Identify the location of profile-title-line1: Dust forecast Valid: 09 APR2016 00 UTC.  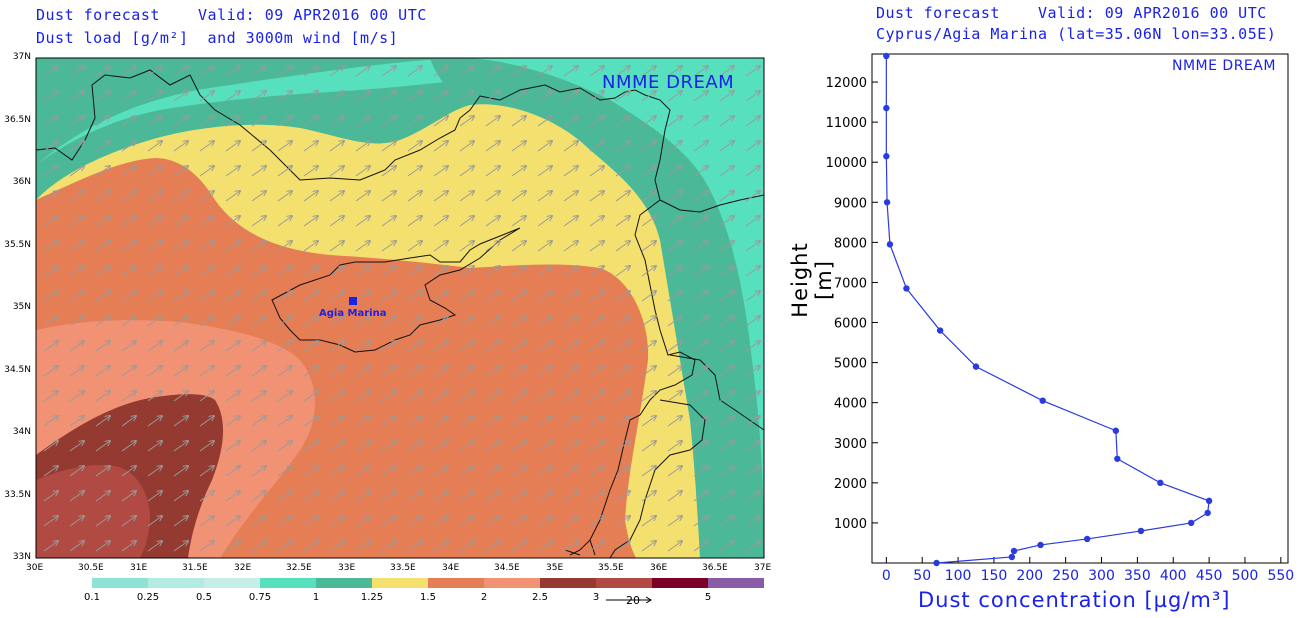
(1071, 13).